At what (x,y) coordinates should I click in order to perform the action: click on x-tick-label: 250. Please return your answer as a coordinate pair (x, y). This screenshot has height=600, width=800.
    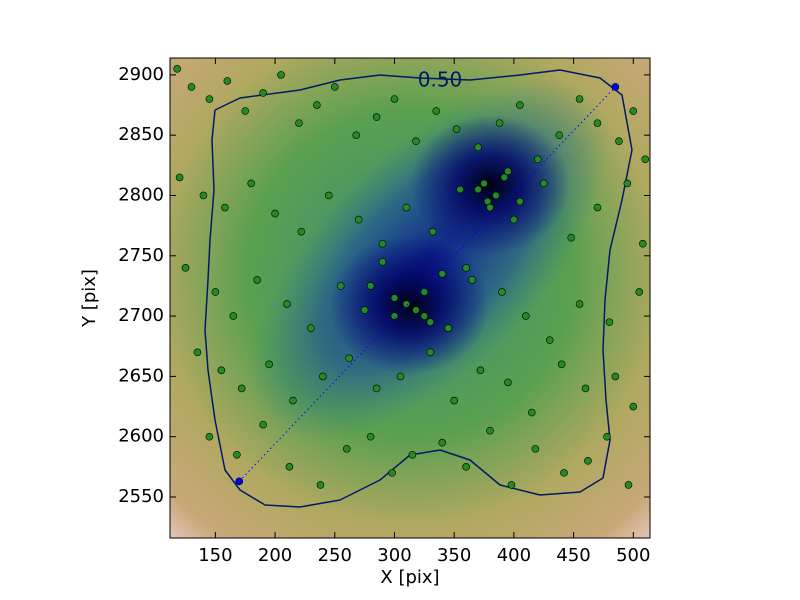
    Looking at the image, I should click on (335, 555).